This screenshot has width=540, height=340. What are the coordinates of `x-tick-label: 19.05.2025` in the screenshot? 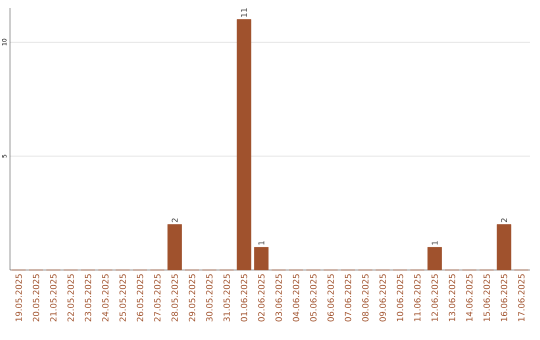 It's located at (18, 298).